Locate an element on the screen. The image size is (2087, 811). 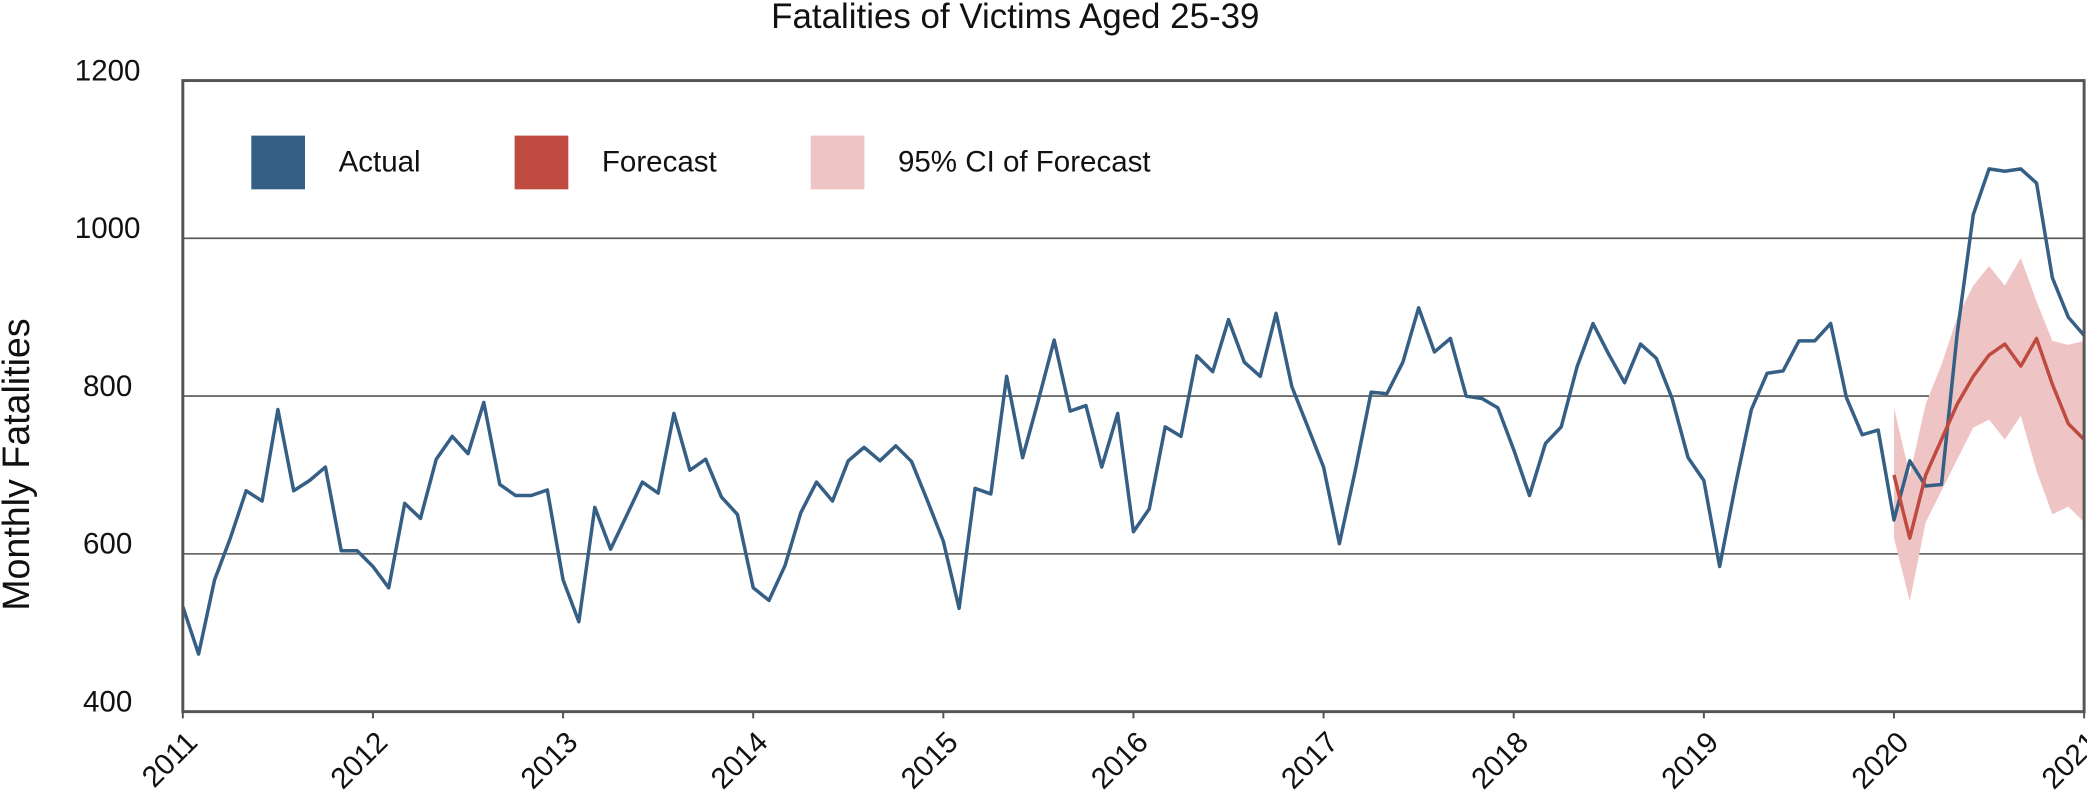
legend-label: Forecast is located at coordinates (659, 162).